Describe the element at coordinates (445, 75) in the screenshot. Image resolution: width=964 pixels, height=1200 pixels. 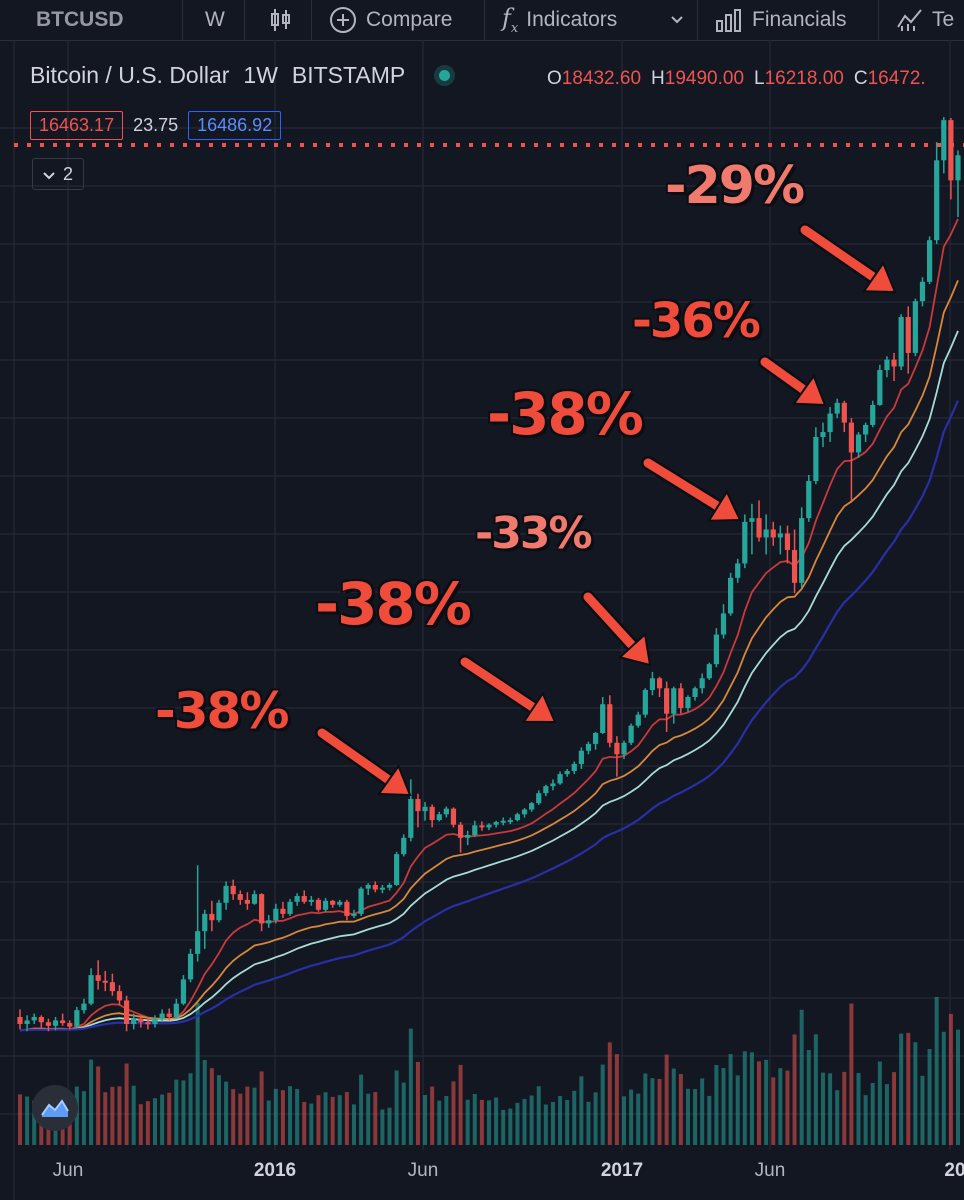
I see `market-status-dot` at that location.